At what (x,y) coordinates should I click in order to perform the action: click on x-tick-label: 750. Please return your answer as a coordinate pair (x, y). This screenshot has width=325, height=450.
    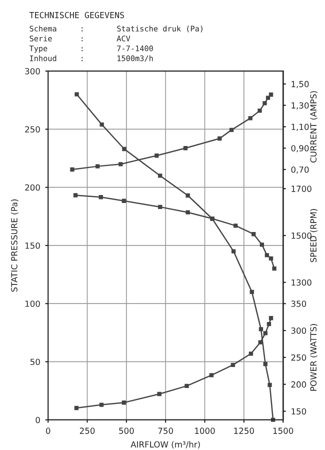
    Looking at the image, I should click on (165, 431).